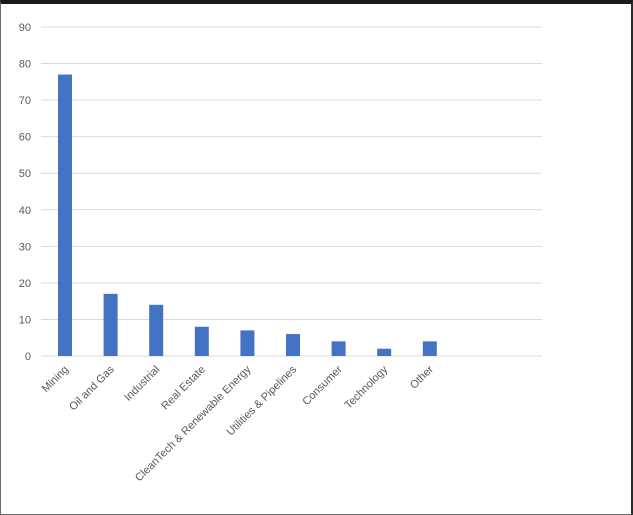 Image resolution: width=633 pixels, height=515 pixels. What do you see at coordinates (25, 211) in the screenshot?
I see `y-tick-label: 40` at bounding box center [25, 211].